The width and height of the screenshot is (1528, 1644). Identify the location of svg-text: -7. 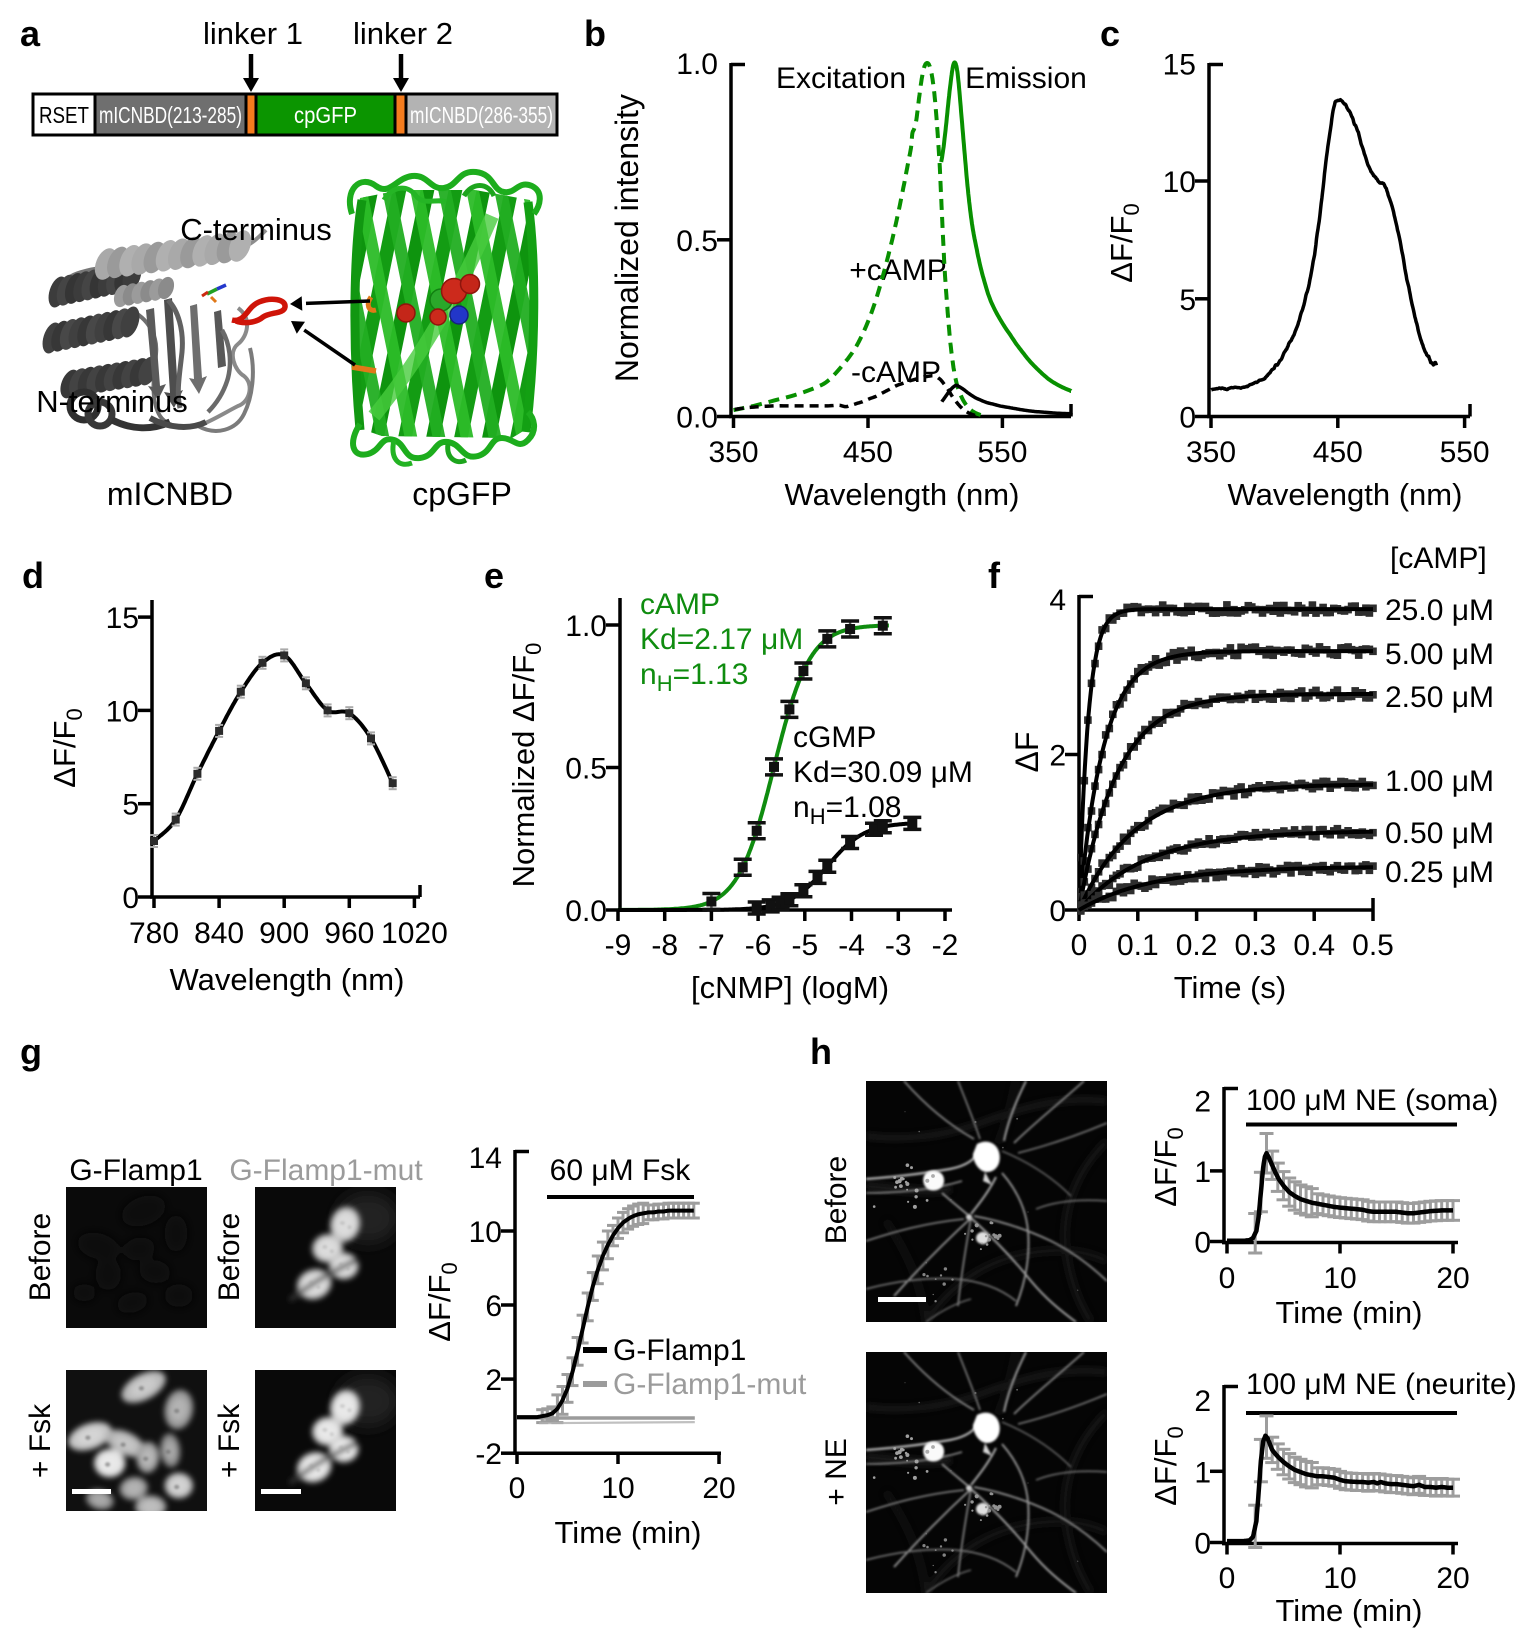
(711, 945).